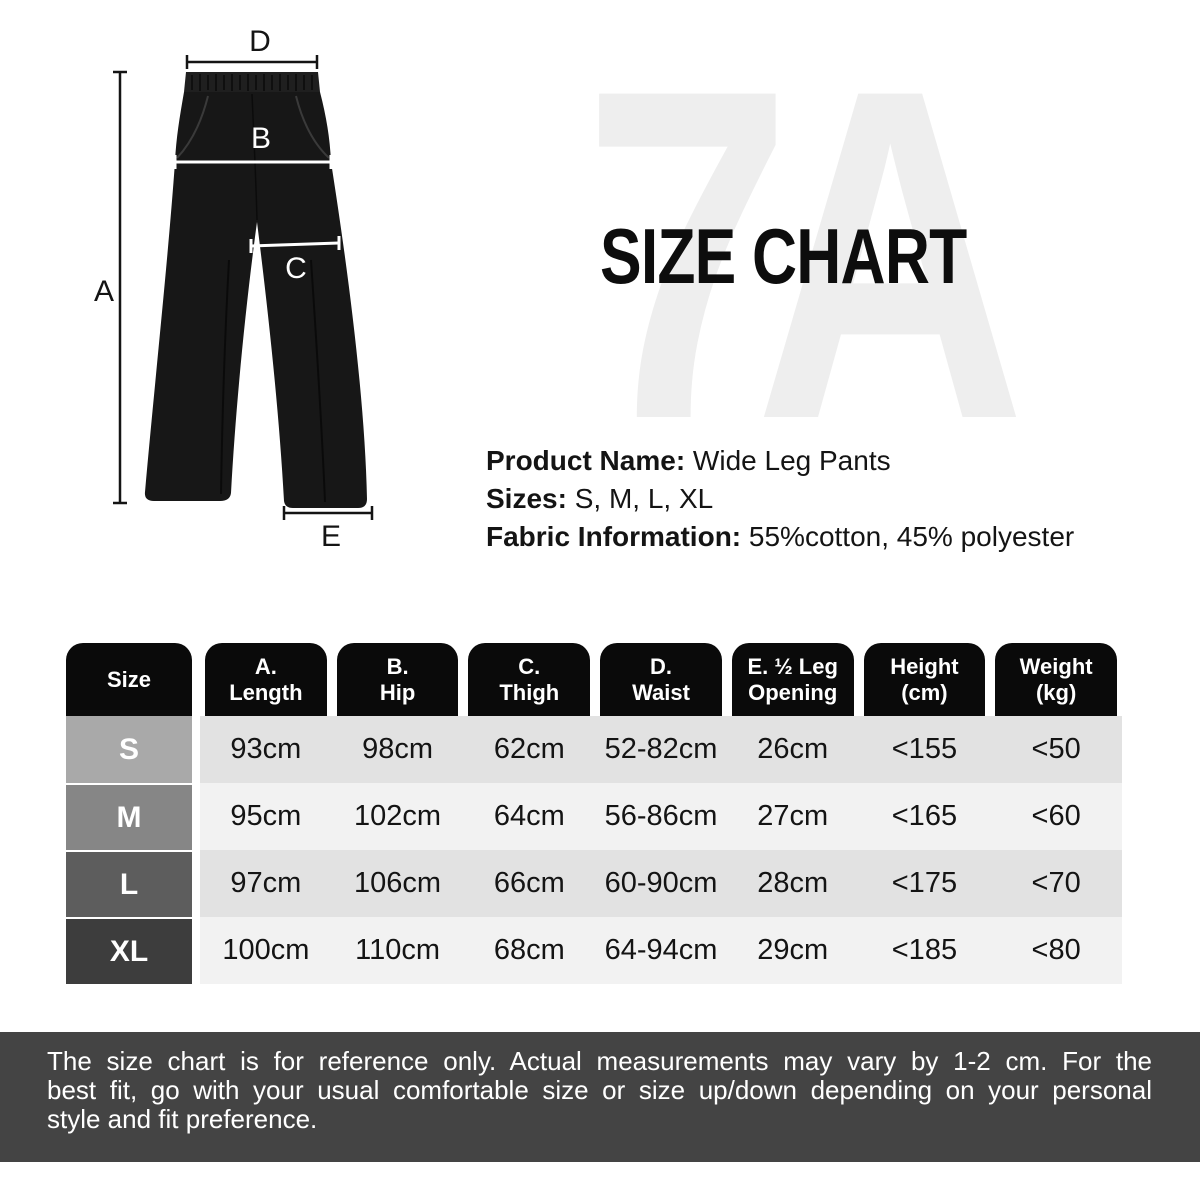  I want to click on header-cell-leg-opening: E. ½ Leg Opening, so click(792, 679).